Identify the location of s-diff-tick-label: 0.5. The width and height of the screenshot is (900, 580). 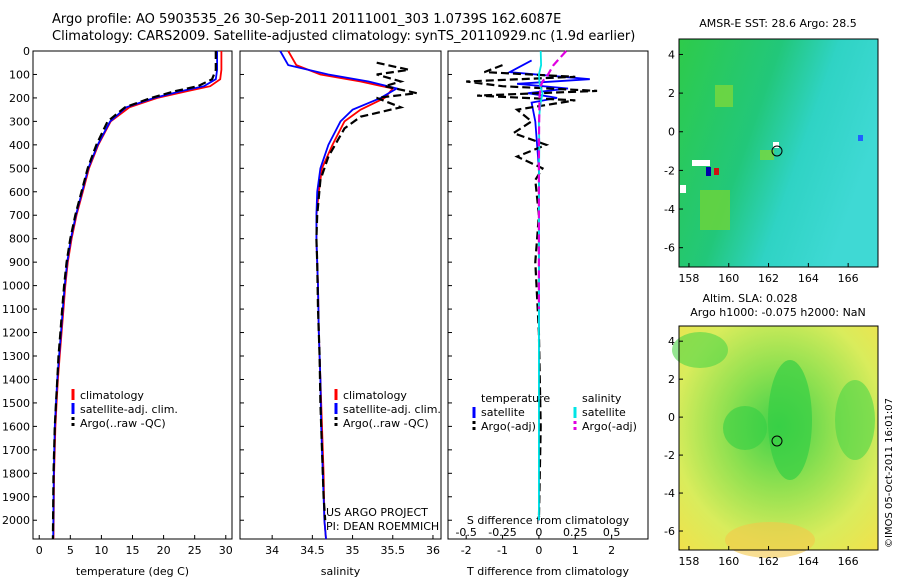
(612, 532).